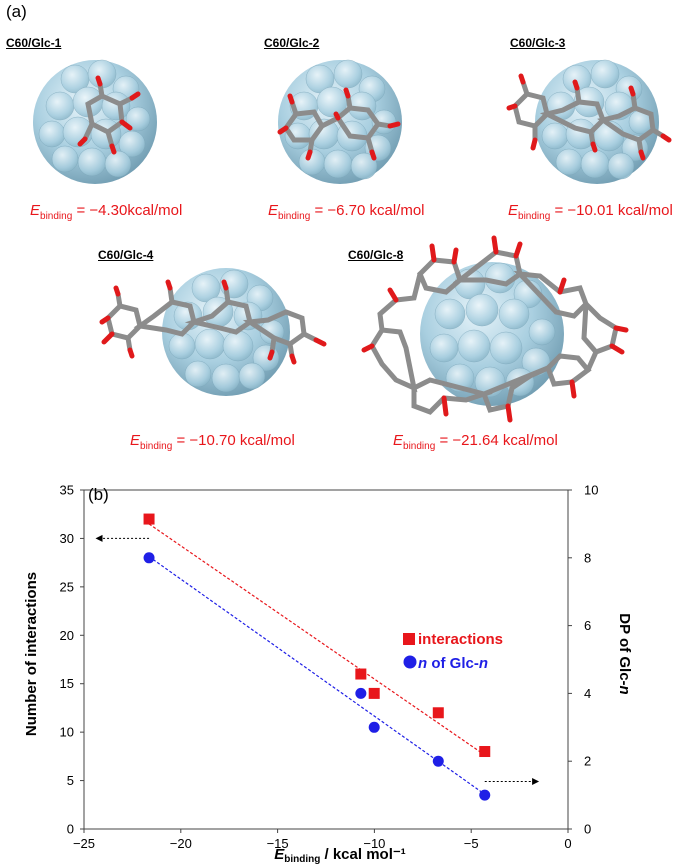  What do you see at coordinates (302, 859) in the screenshot?
I see `x-label-sub: binding` at bounding box center [302, 859].